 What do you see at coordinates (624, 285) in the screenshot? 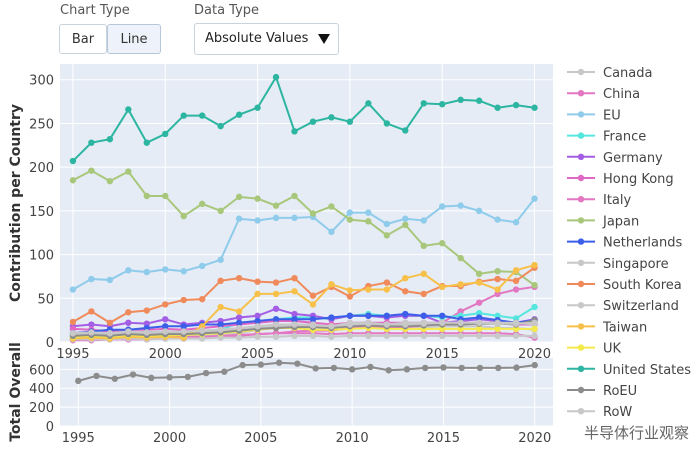
I see `legend-item-south-korea: South Korea` at bounding box center [624, 285].